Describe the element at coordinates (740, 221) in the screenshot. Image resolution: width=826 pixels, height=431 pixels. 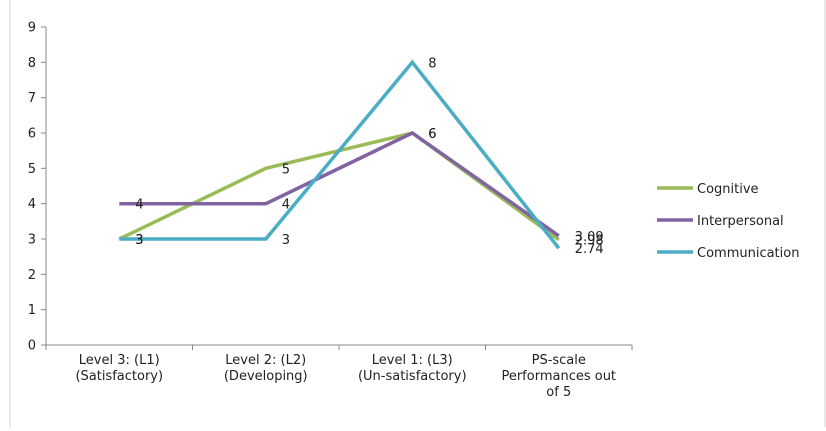
I see `legend-label-interpersonal: Interpersonal` at that location.